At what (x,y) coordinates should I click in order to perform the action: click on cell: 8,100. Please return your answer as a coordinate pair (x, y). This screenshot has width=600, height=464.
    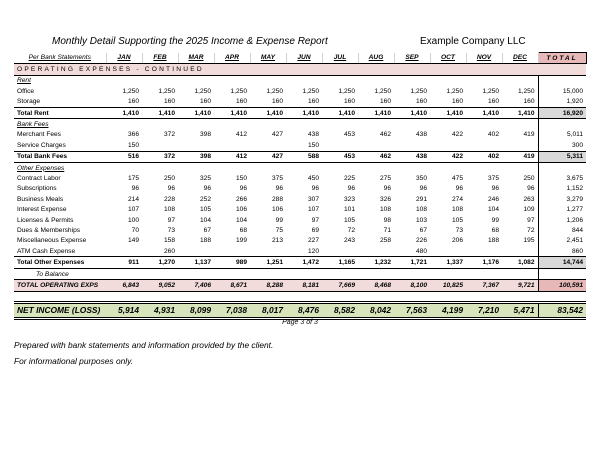
    Looking at the image, I should click on (412, 285).